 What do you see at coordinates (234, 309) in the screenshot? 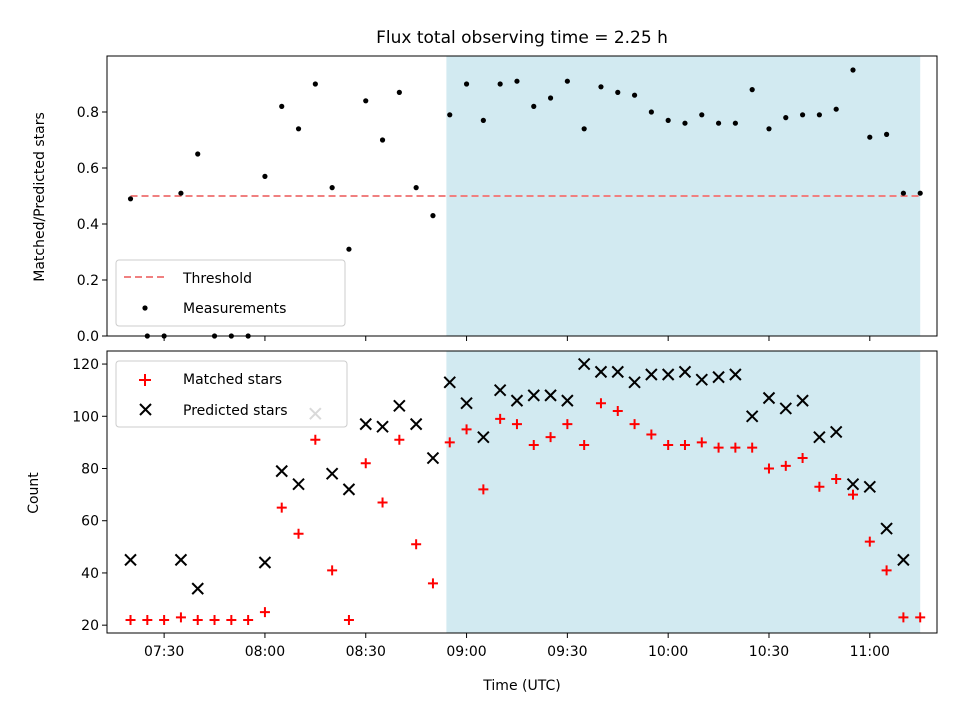
I see `legend-measurements-label: Measurements` at bounding box center [234, 309].